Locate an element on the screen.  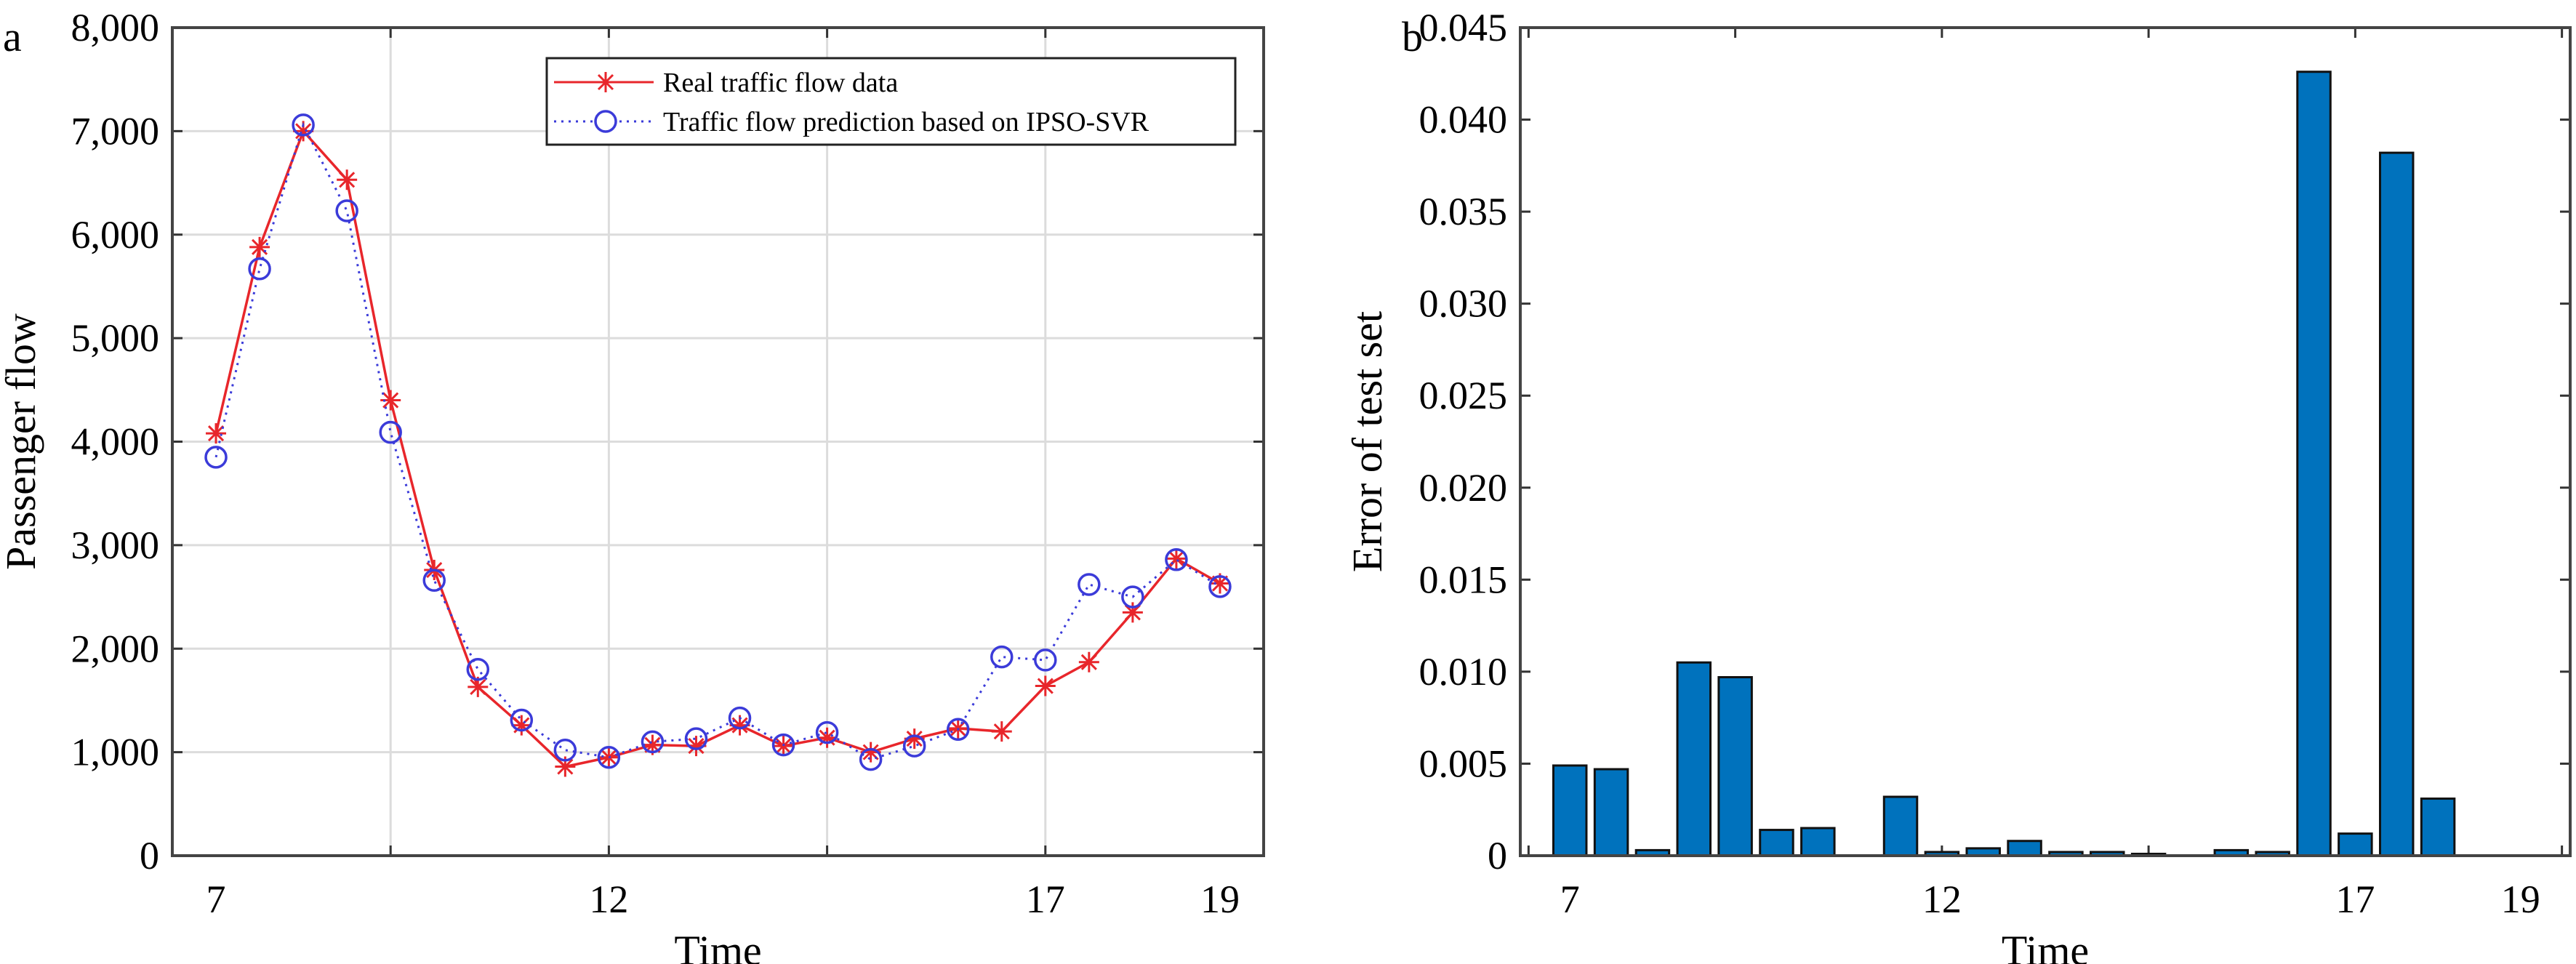
y-tick-label: 6,000 is located at coordinates (115, 235).